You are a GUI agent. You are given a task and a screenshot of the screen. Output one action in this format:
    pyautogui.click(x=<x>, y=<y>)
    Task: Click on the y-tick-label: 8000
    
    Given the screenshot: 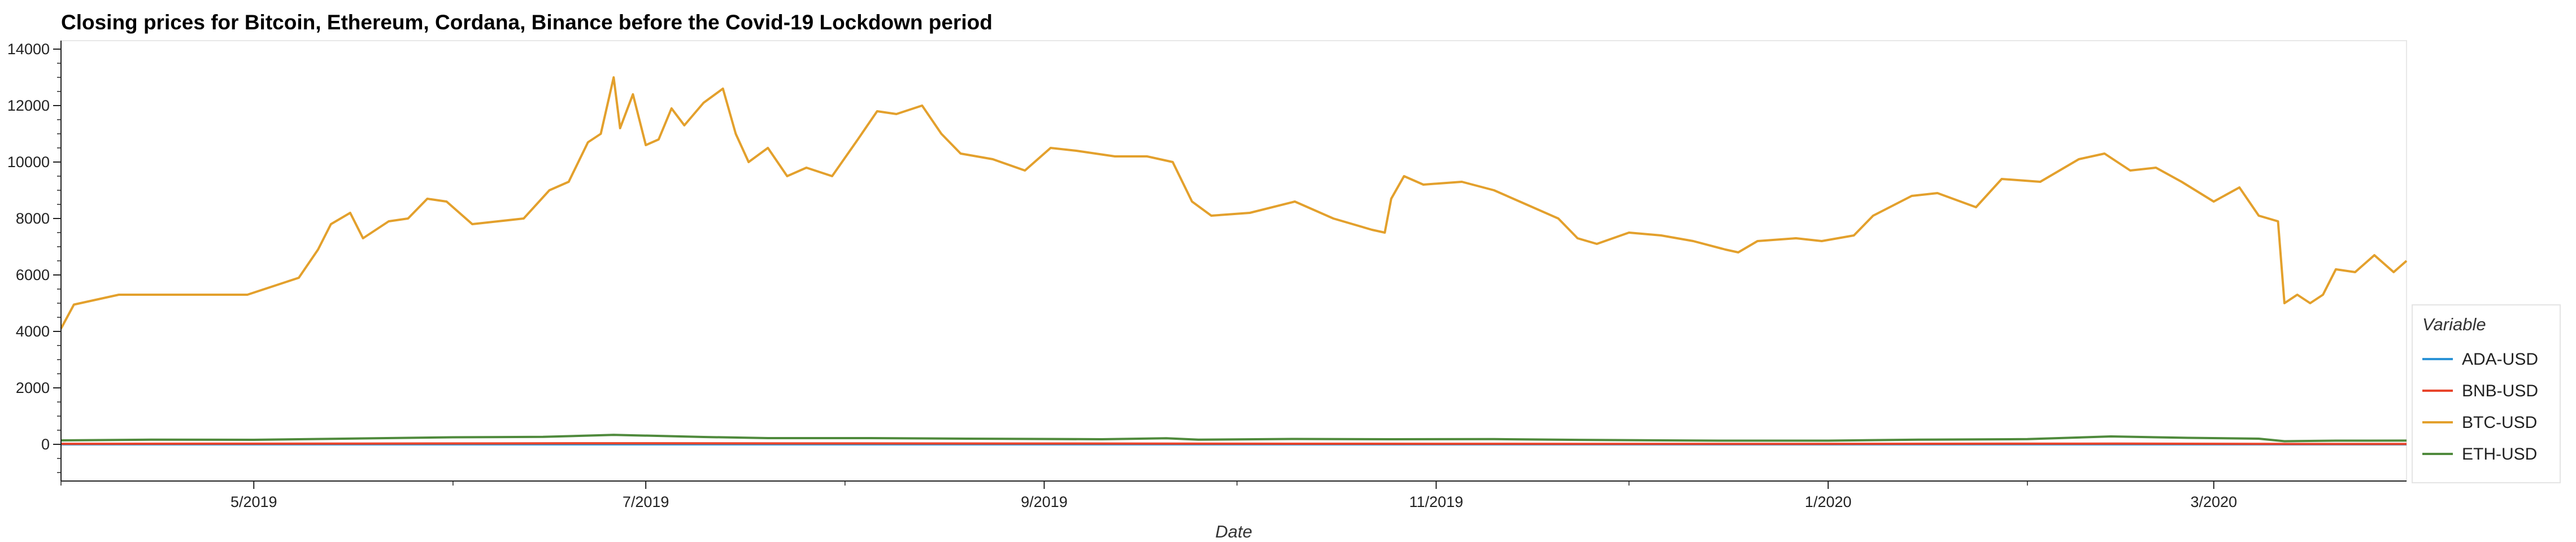 What is the action you would take?
    pyautogui.click(x=33, y=218)
    